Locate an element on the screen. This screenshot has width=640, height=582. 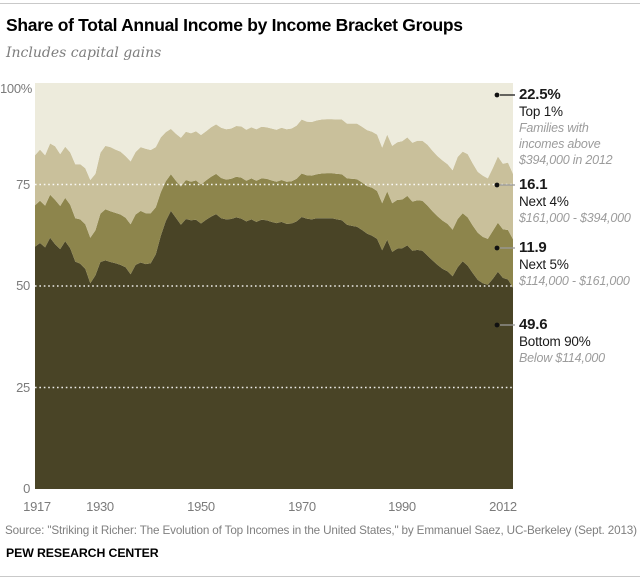
annotation-group-label: Top 1% is located at coordinates (541, 111).